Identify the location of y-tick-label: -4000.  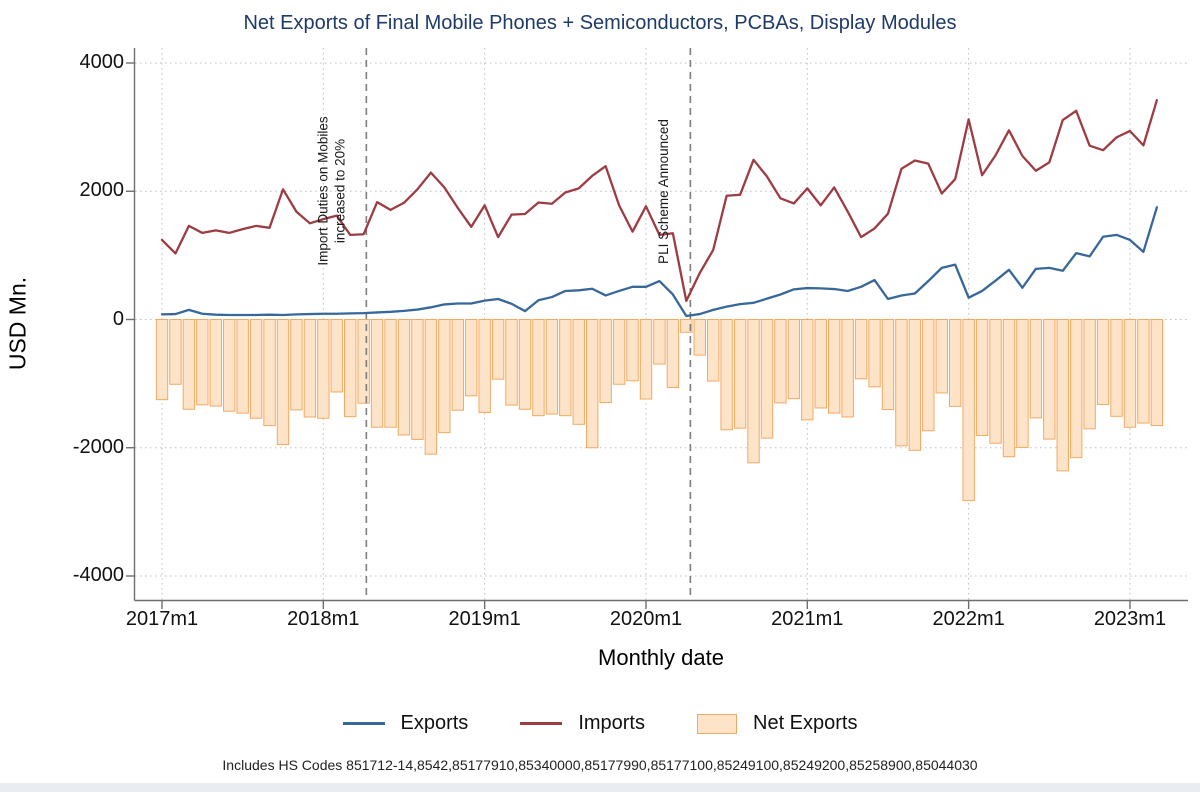
(98, 575).